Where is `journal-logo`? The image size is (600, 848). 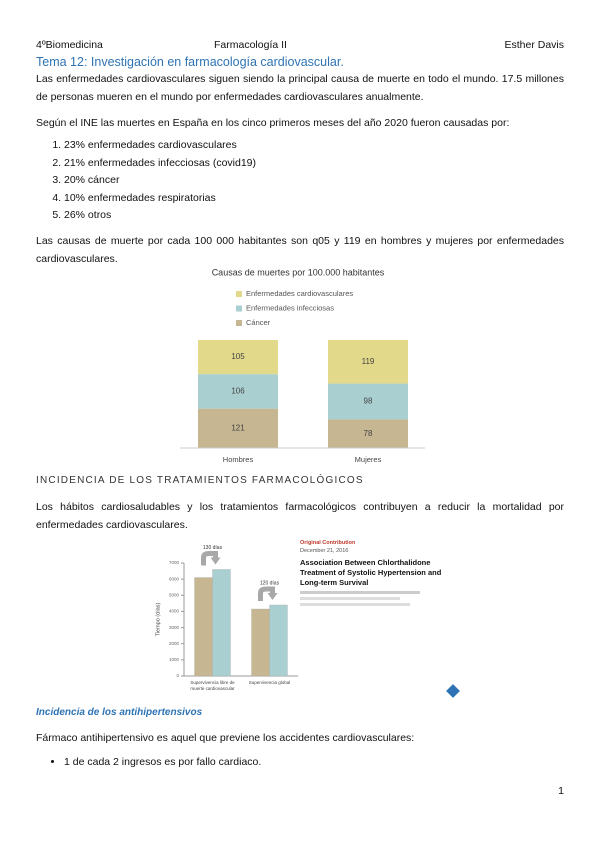
journal-logo is located at coordinates (453, 691).